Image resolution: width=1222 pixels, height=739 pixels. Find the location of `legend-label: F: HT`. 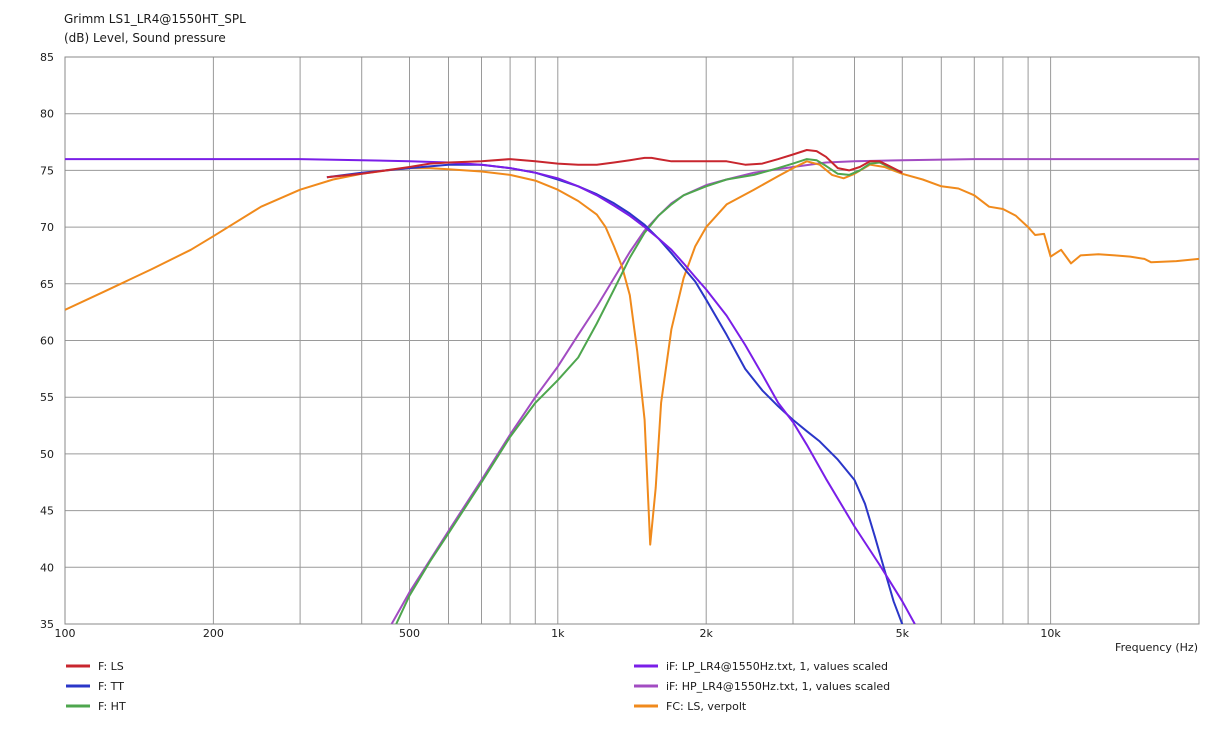

legend-label: F: HT is located at coordinates (112, 706).